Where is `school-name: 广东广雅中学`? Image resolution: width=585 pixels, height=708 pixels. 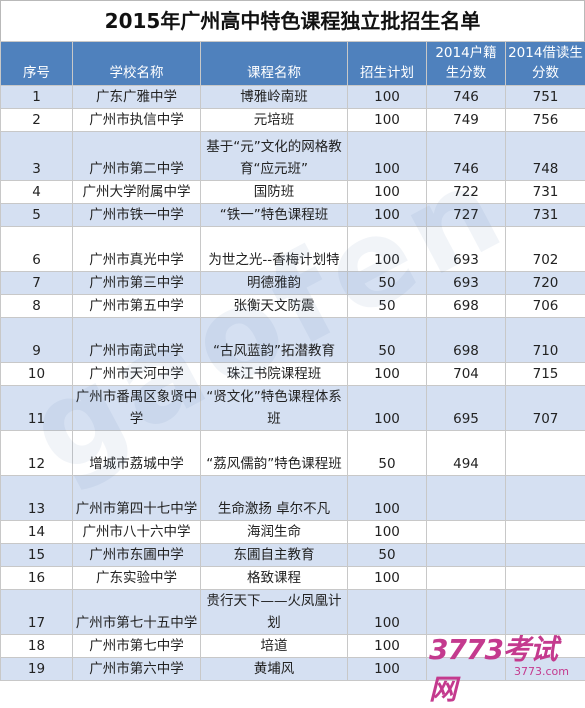
school-name: 广东广雅中学 is located at coordinates (137, 97).